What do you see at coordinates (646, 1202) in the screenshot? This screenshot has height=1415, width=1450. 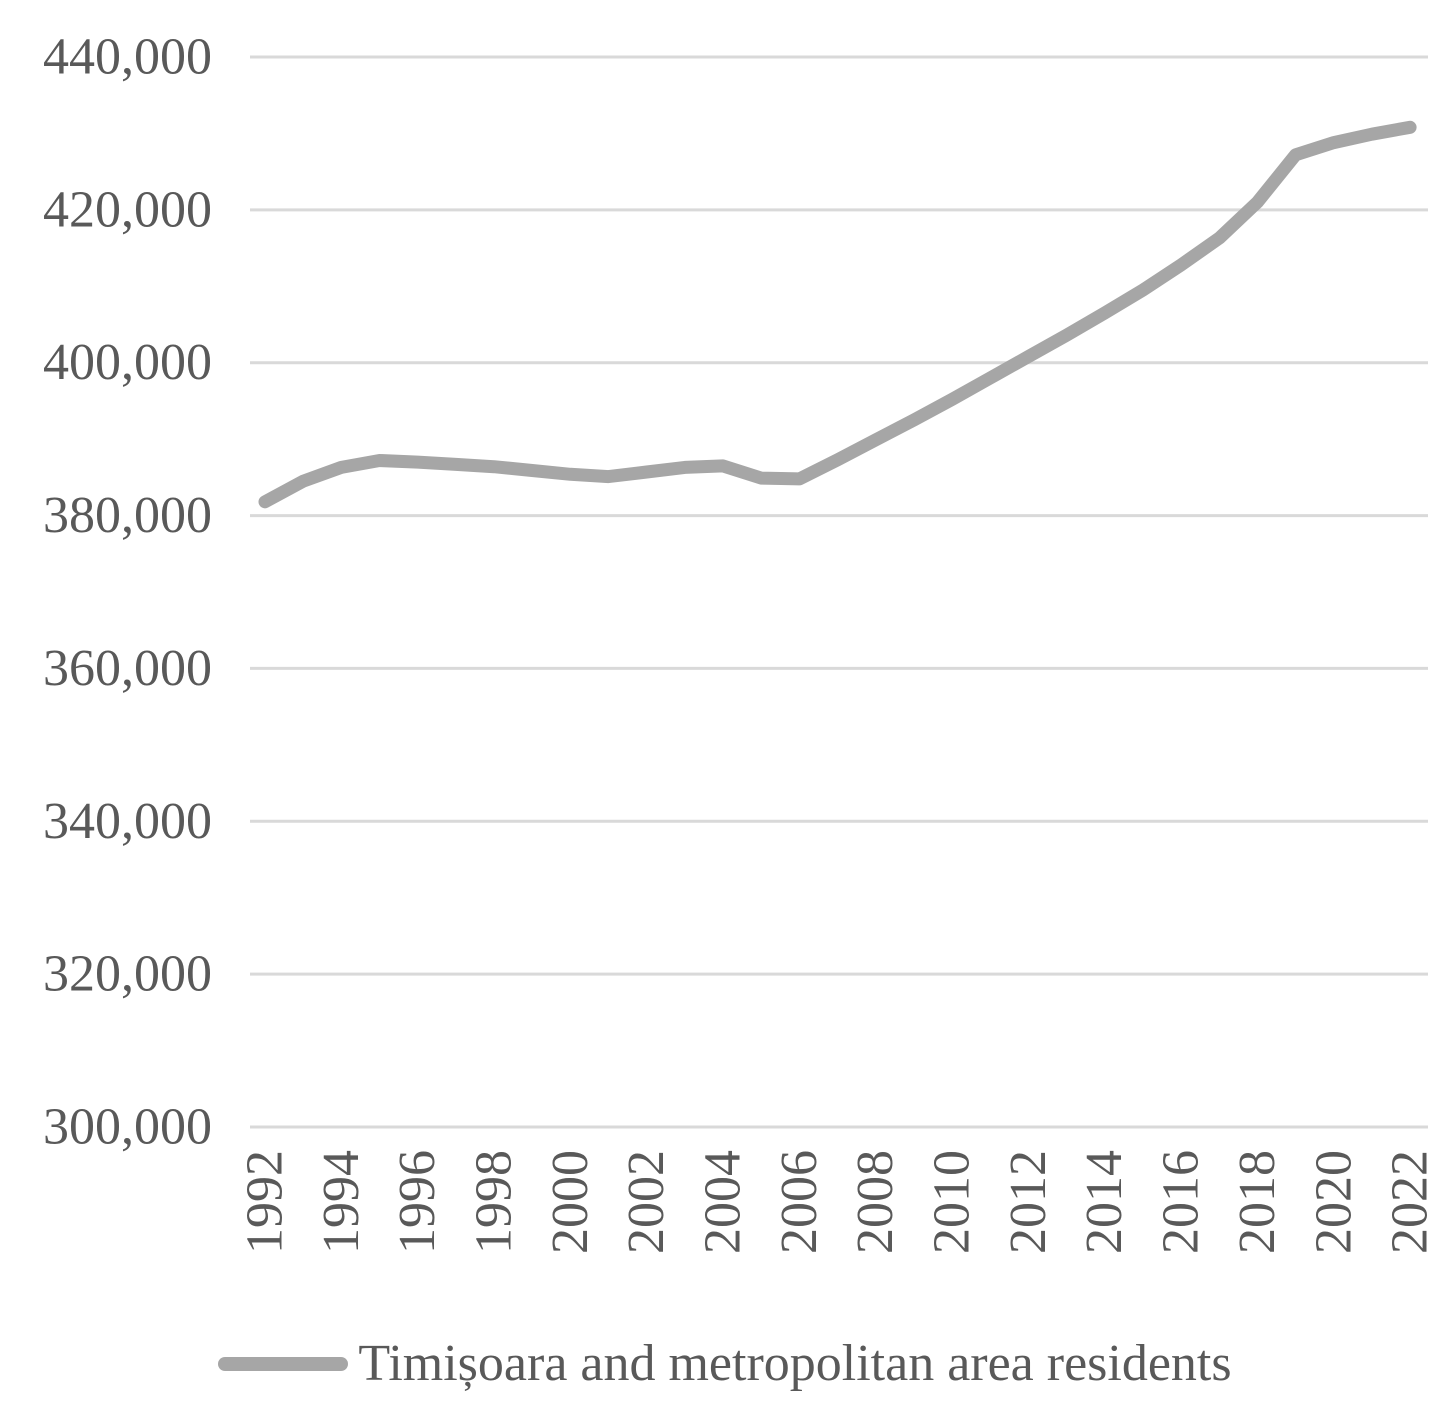 I see `x-tick-label: 2002` at bounding box center [646, 1202].